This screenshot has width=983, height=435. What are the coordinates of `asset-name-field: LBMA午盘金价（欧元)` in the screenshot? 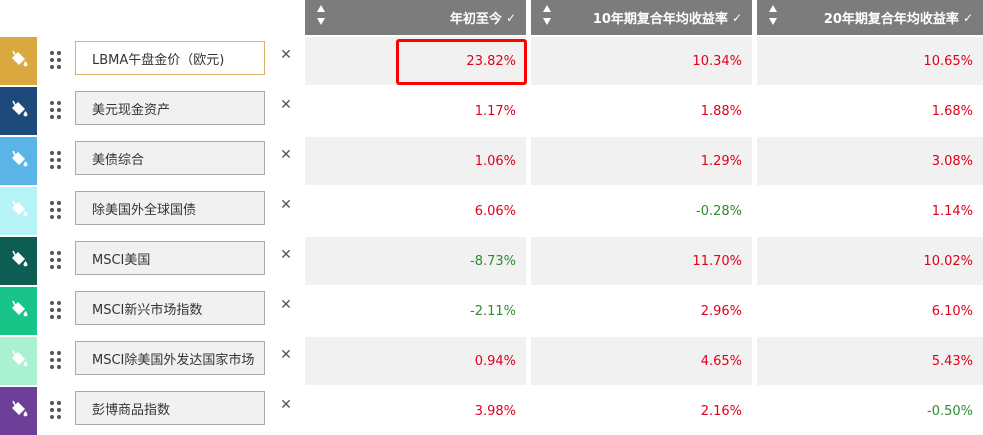 It's located at (170, 58).